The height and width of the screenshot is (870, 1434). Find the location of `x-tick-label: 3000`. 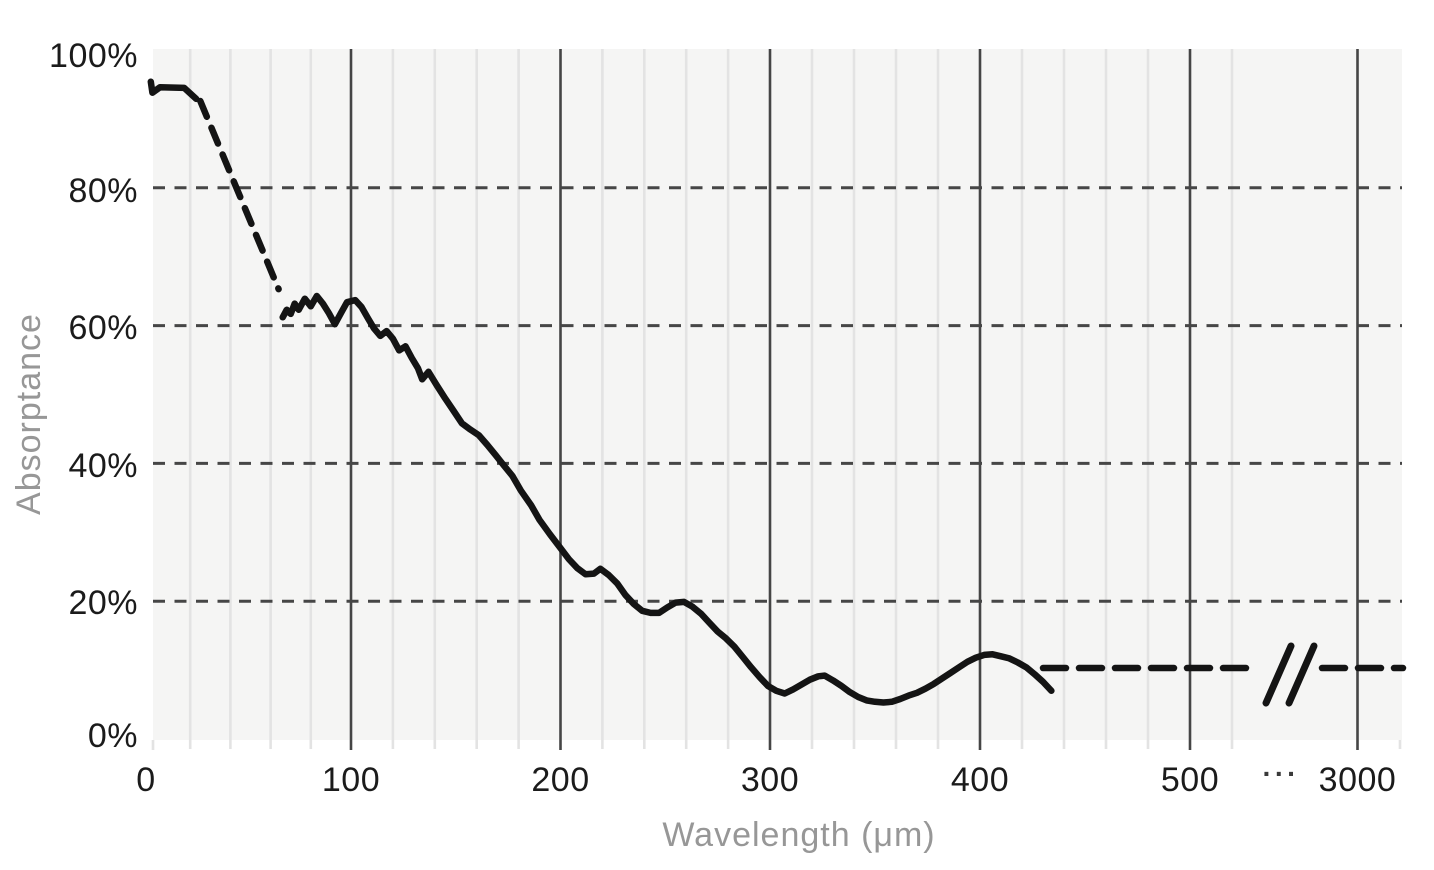

x-tick-label: 3000 is located at coordinates (1358, 780).